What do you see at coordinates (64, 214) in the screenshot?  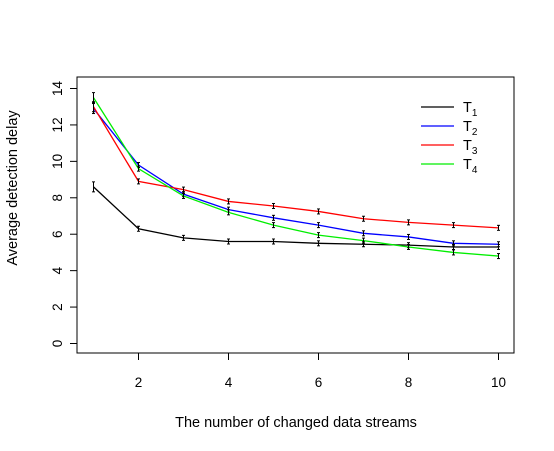 I see `y-axis: 0 2 4 6 8 10 12 14` at bounding box center [64, 214].